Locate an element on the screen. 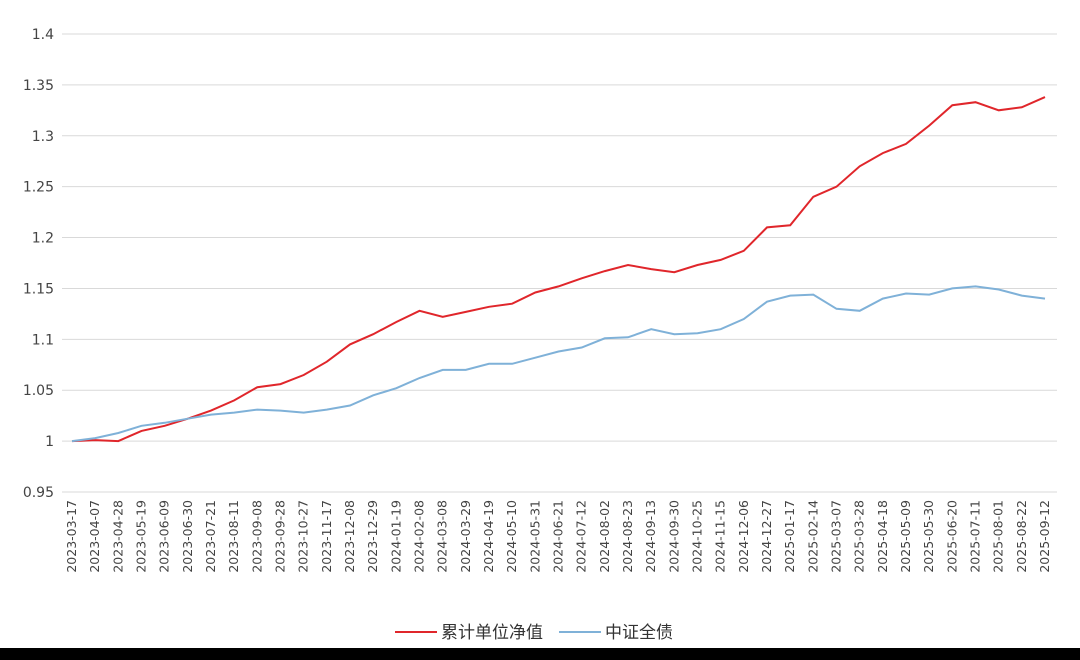 Image resolution: width=1080 pixels, height=660 pixels. y-tick-label: 1.25 is located at coordinates (38, 188).